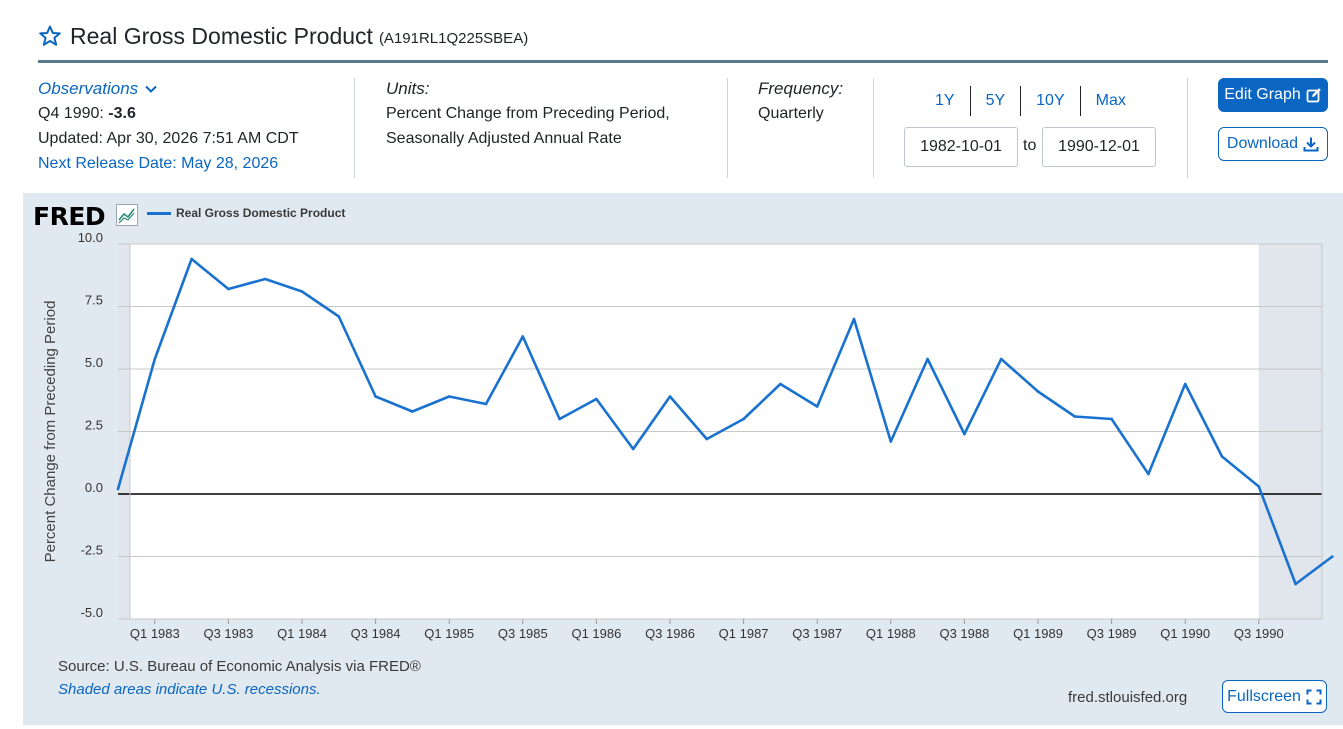  I want to click on x-tick-label: Q3 1987, so click(817, 633).